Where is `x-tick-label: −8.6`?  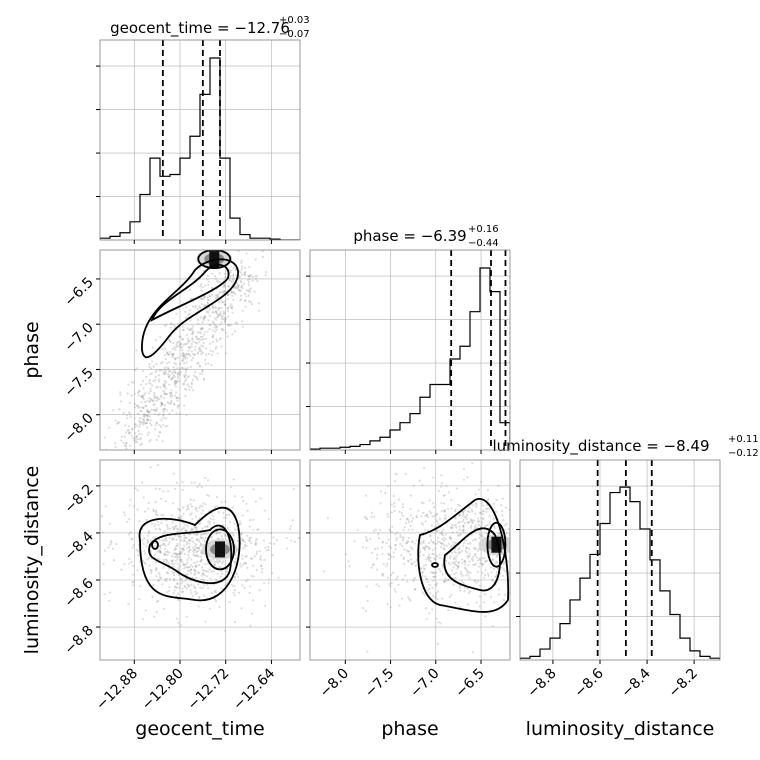 x-tick-label: −8.6 is located at coordinates (588, 682).